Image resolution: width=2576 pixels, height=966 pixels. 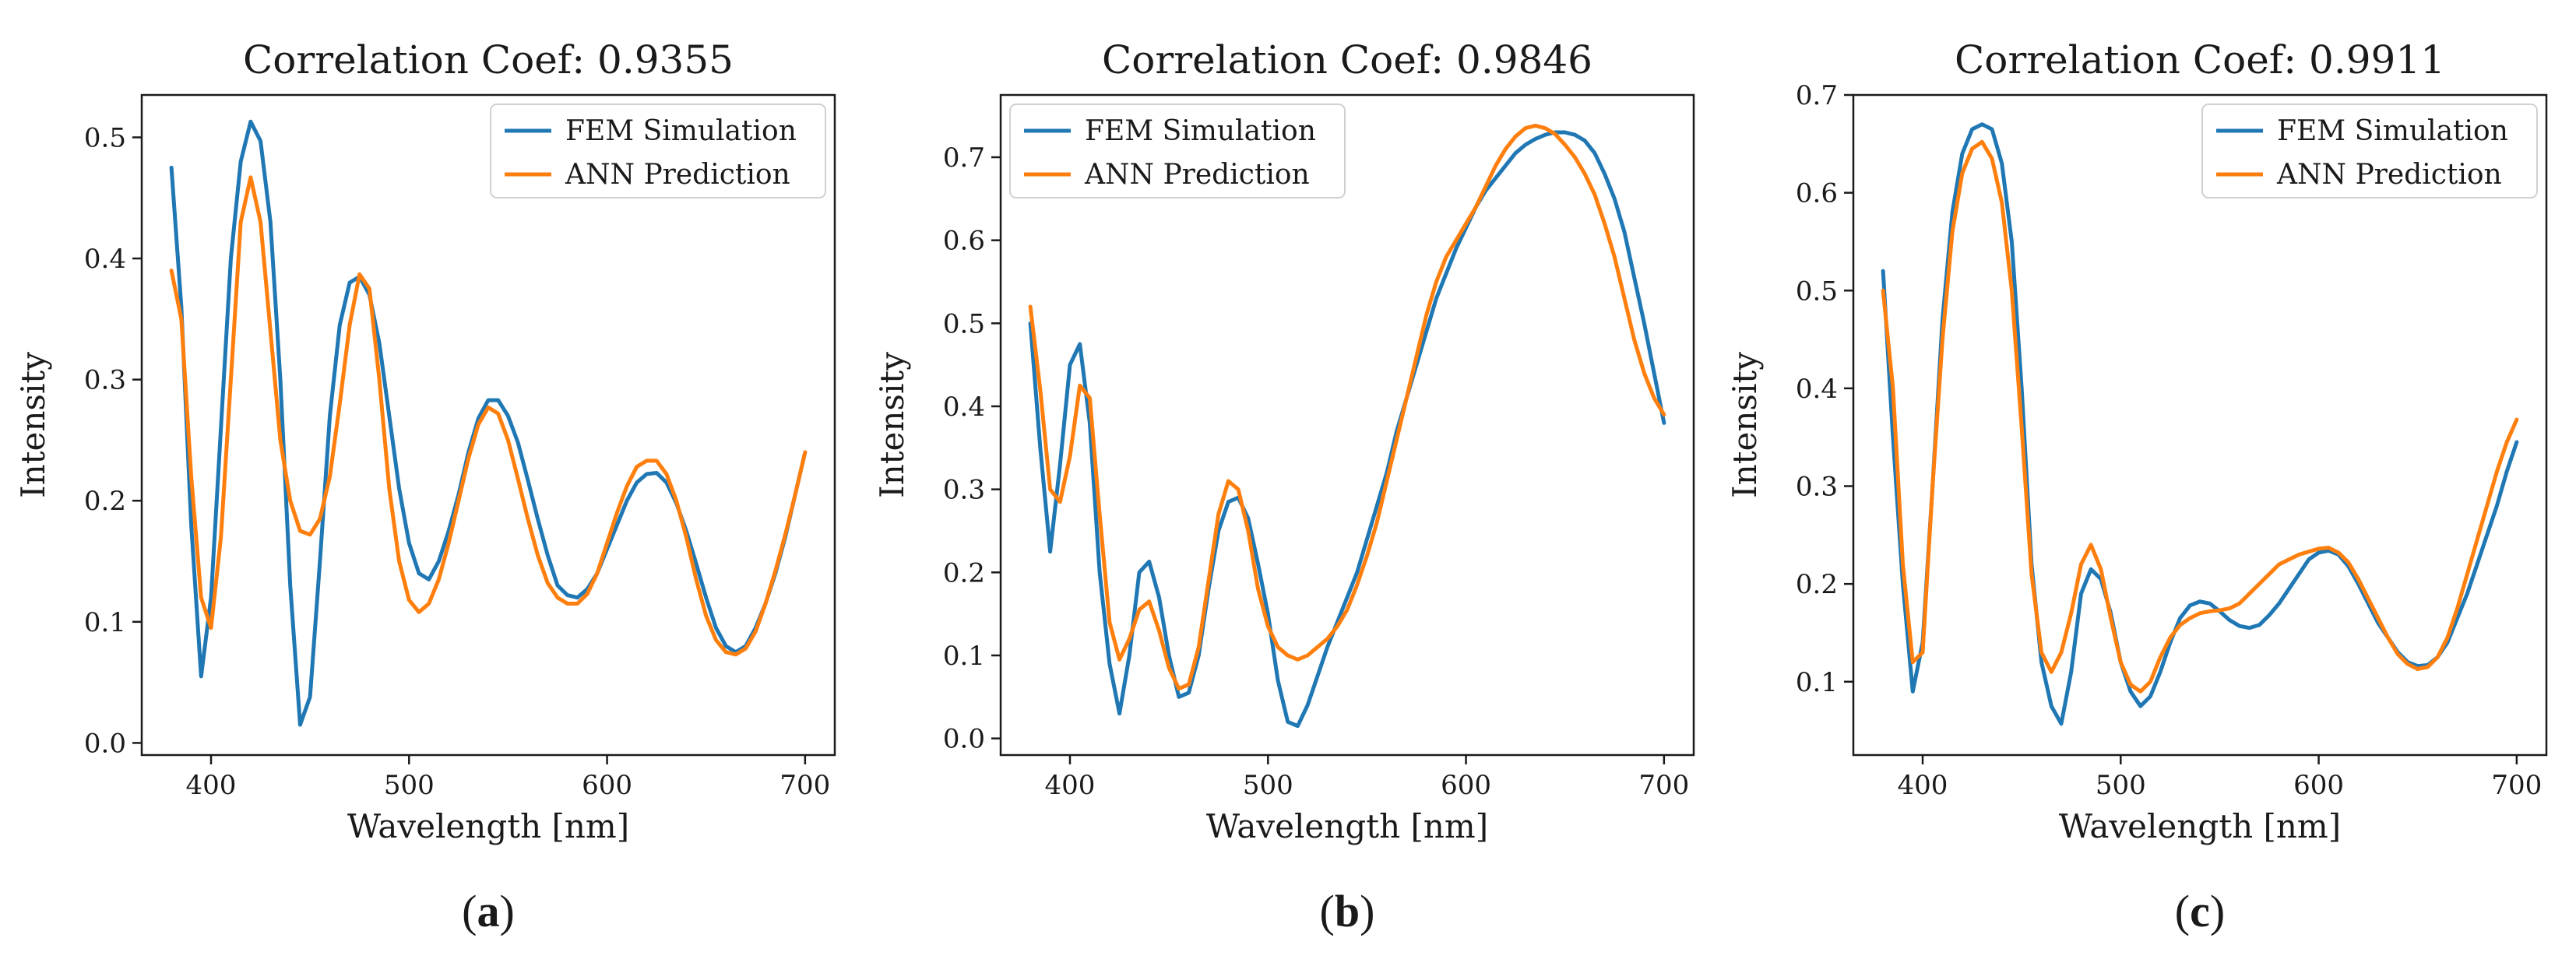 What do you see at coordinates (2200, 911) in the screenshot?
I see `panel-label: (c)` at bounding box center [2200, 911].